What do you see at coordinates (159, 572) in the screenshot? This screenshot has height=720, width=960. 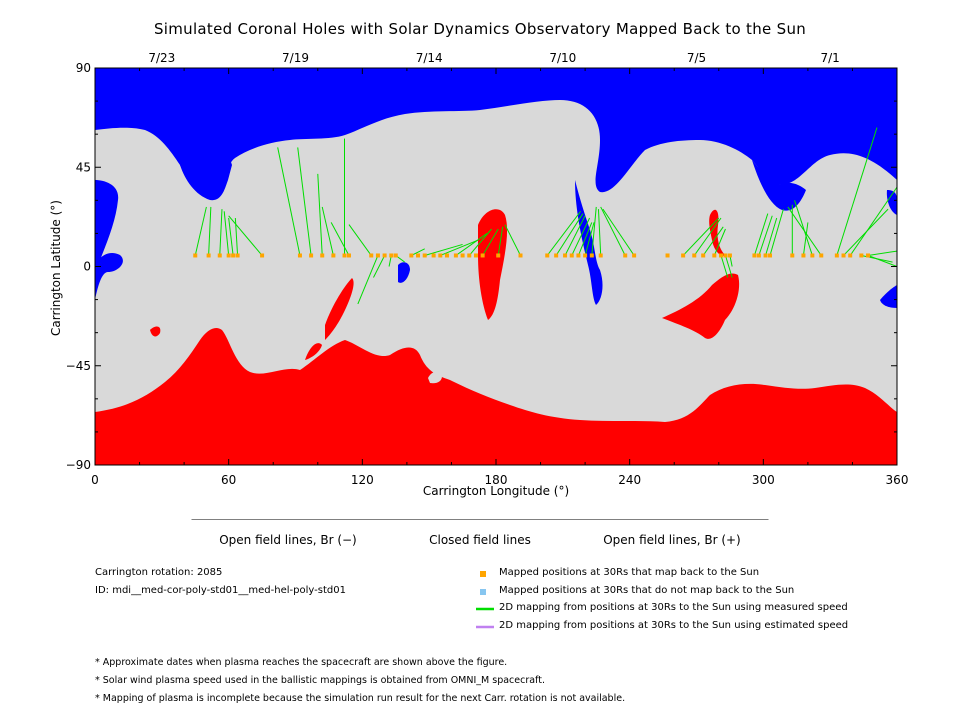 I see `carrington-rotation: Carrington rotation: 2085` at bounding box center [159, 572].